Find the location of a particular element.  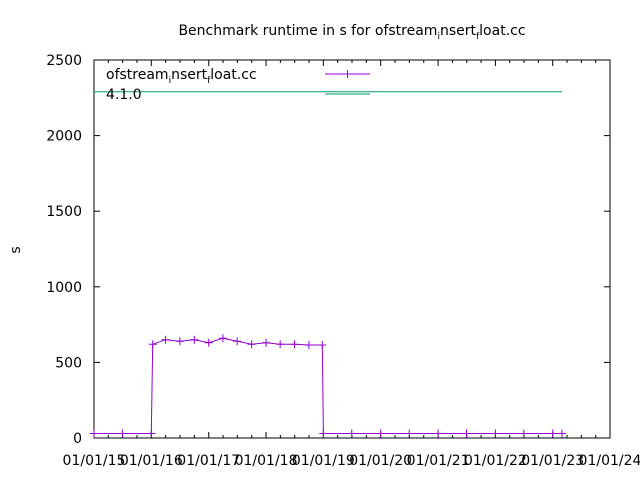

legend: ofstreaminsertfloat.cc4.1.0 is located at coordinates (238, 85).